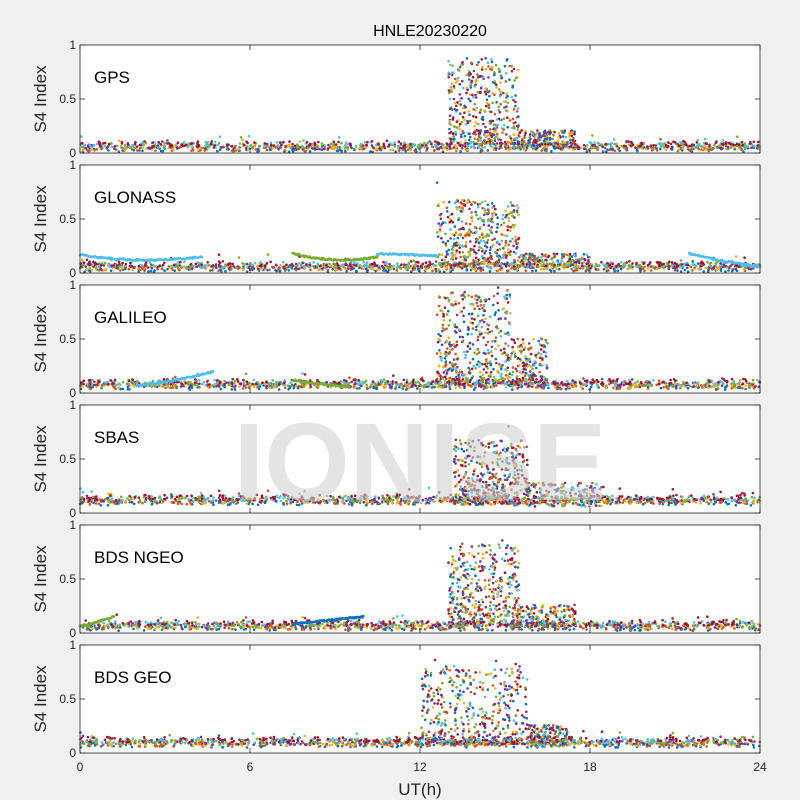  Describe the element at coordinates (40, 99) in the screenshot. I see `y-axis-label: S4 Index` at that location.